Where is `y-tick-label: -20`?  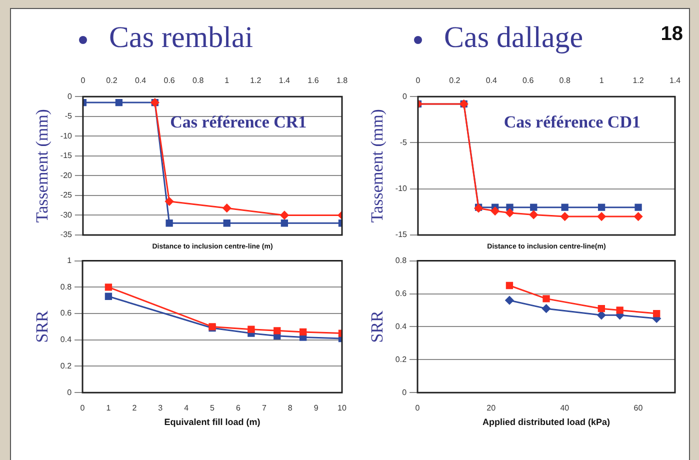
y-tick-label: -20 is located at coordinates (66, 175).